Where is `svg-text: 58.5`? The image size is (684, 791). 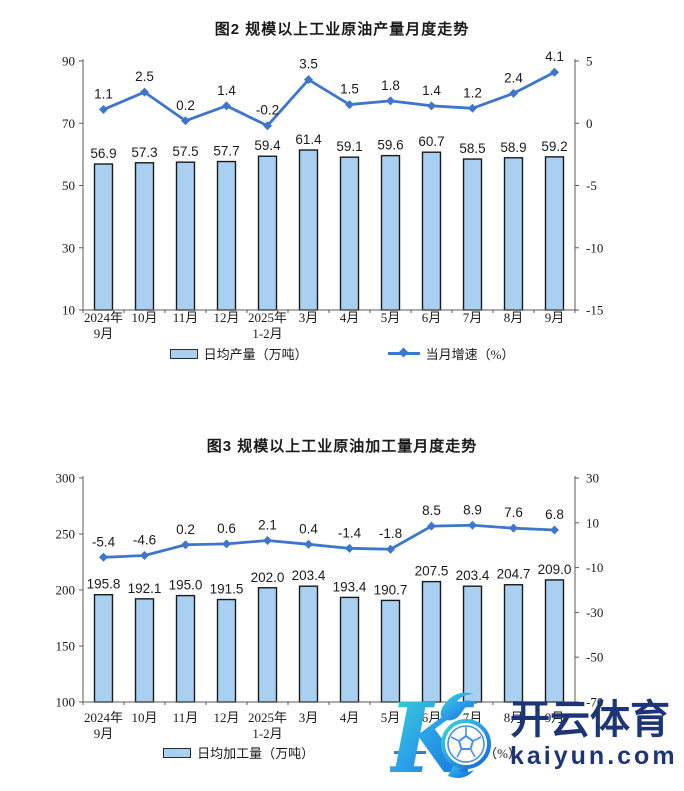 svg-text: 58.5 is located at coordinates (472, 148).